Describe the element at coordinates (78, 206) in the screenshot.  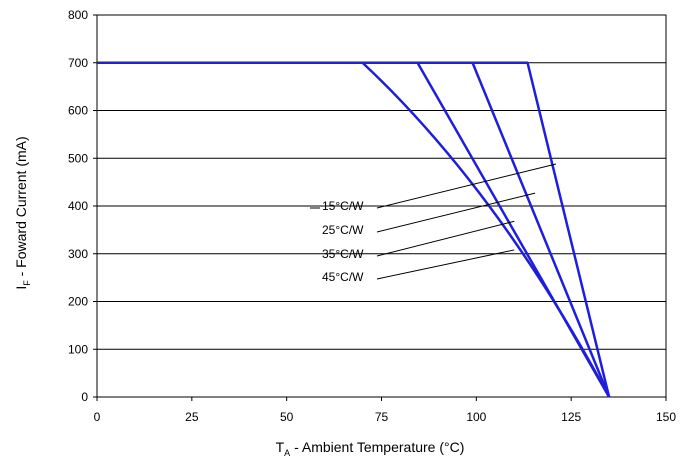
I see `y-tick-label: 400` at that location.